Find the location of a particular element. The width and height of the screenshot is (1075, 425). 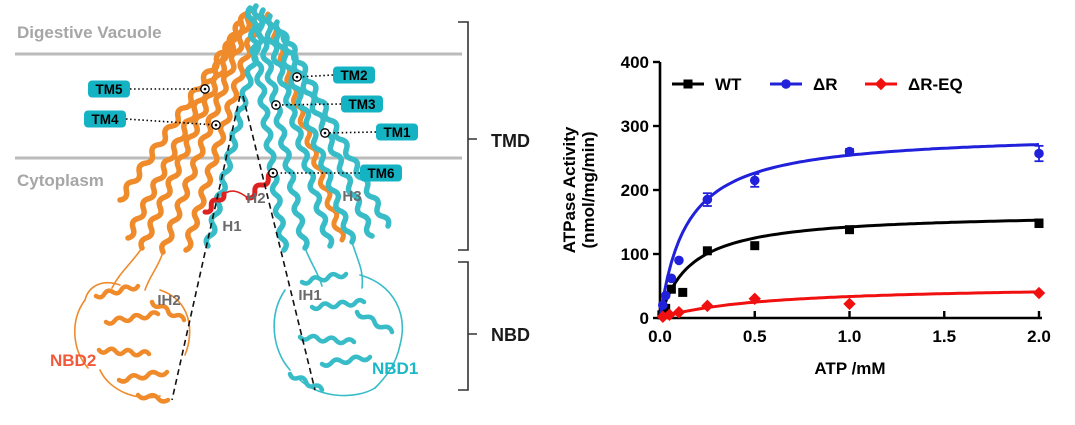

helix-label-ih1: IH1 is located at coordinates (309, 295).